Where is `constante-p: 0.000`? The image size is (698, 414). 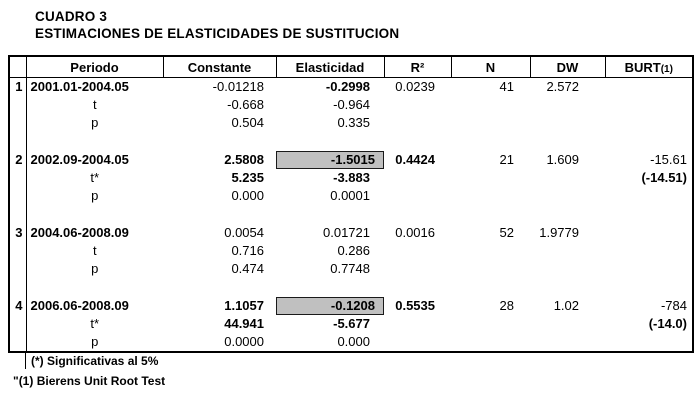 constante-p: 0.000 is located at coordinates (247, 195).